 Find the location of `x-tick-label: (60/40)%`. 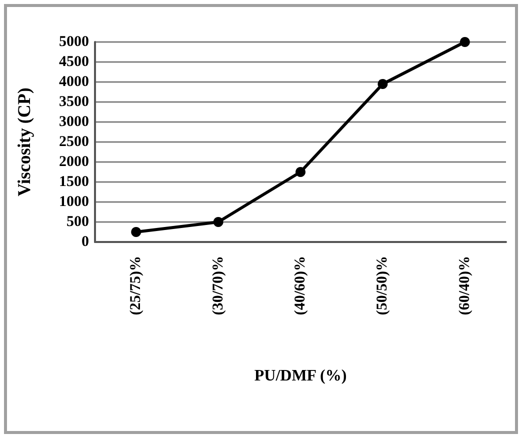

x-tick-label: (60/40)% is located at coordinates (464, 286).